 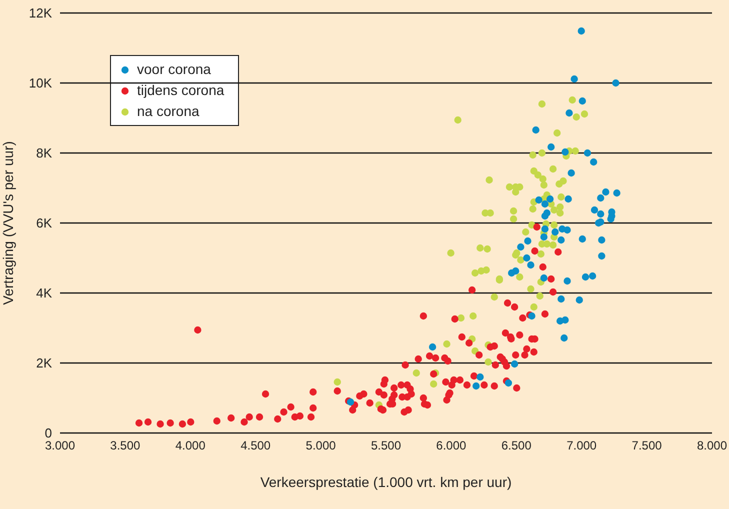 I want to click on x-tick-label: 3.000, so click(x=60, y=445).